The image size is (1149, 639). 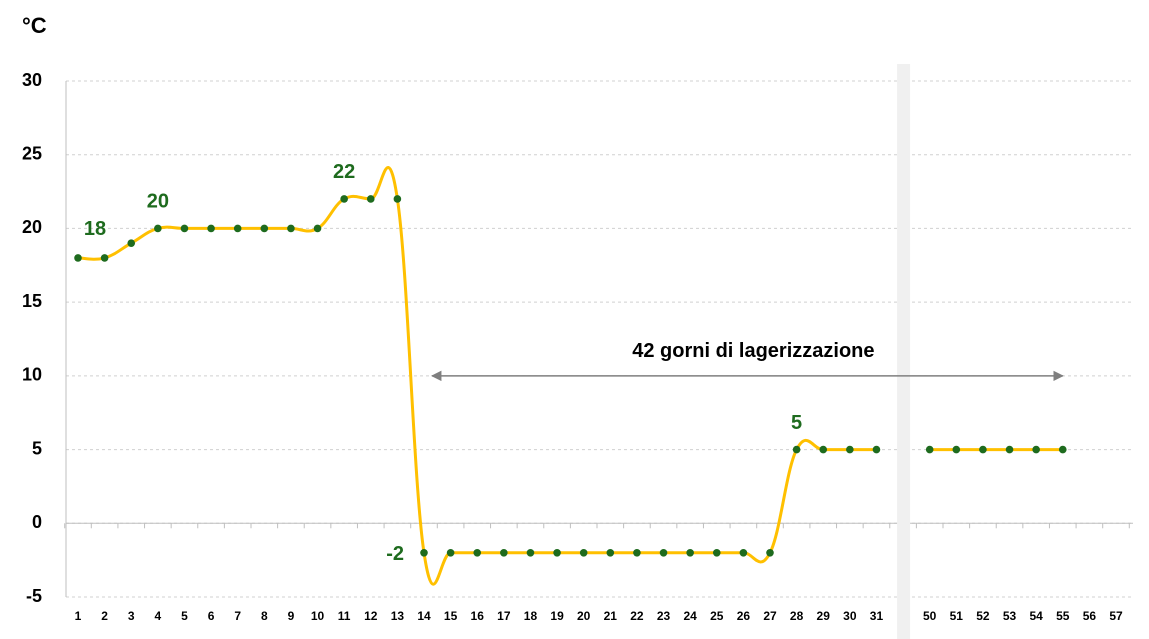 I want to click on x-tick-label: 24, so click(x=690, y=616).